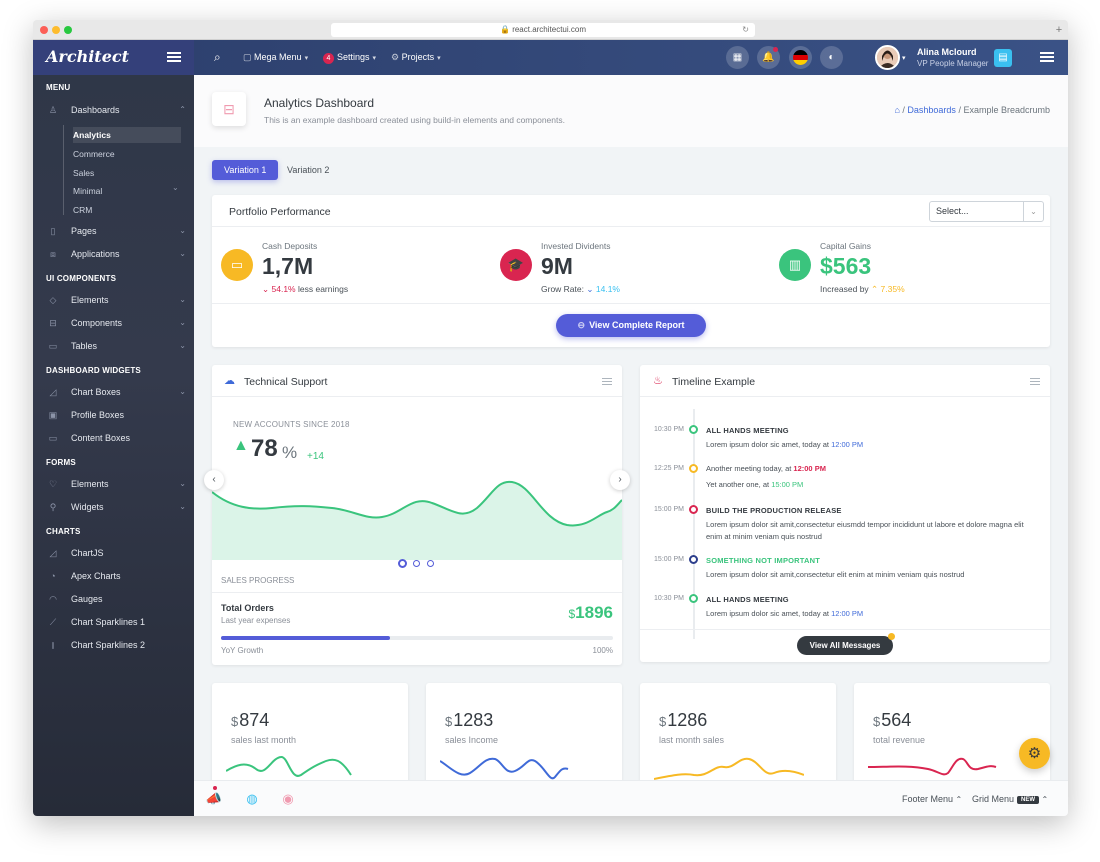 This screenshot has width=1100, height=862. What do you see at coordinates (932, 799) in the screenshot?
I see `footer-menu-link: Footer Menu ⌃` at bounding box center [932, 799].